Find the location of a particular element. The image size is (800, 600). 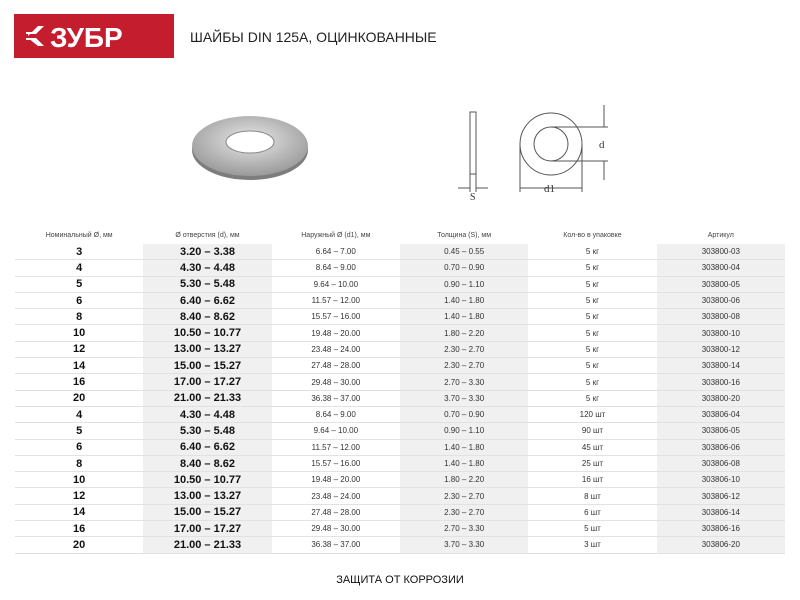

table-cell: 303800-05 is located at coordinates (720, 284).